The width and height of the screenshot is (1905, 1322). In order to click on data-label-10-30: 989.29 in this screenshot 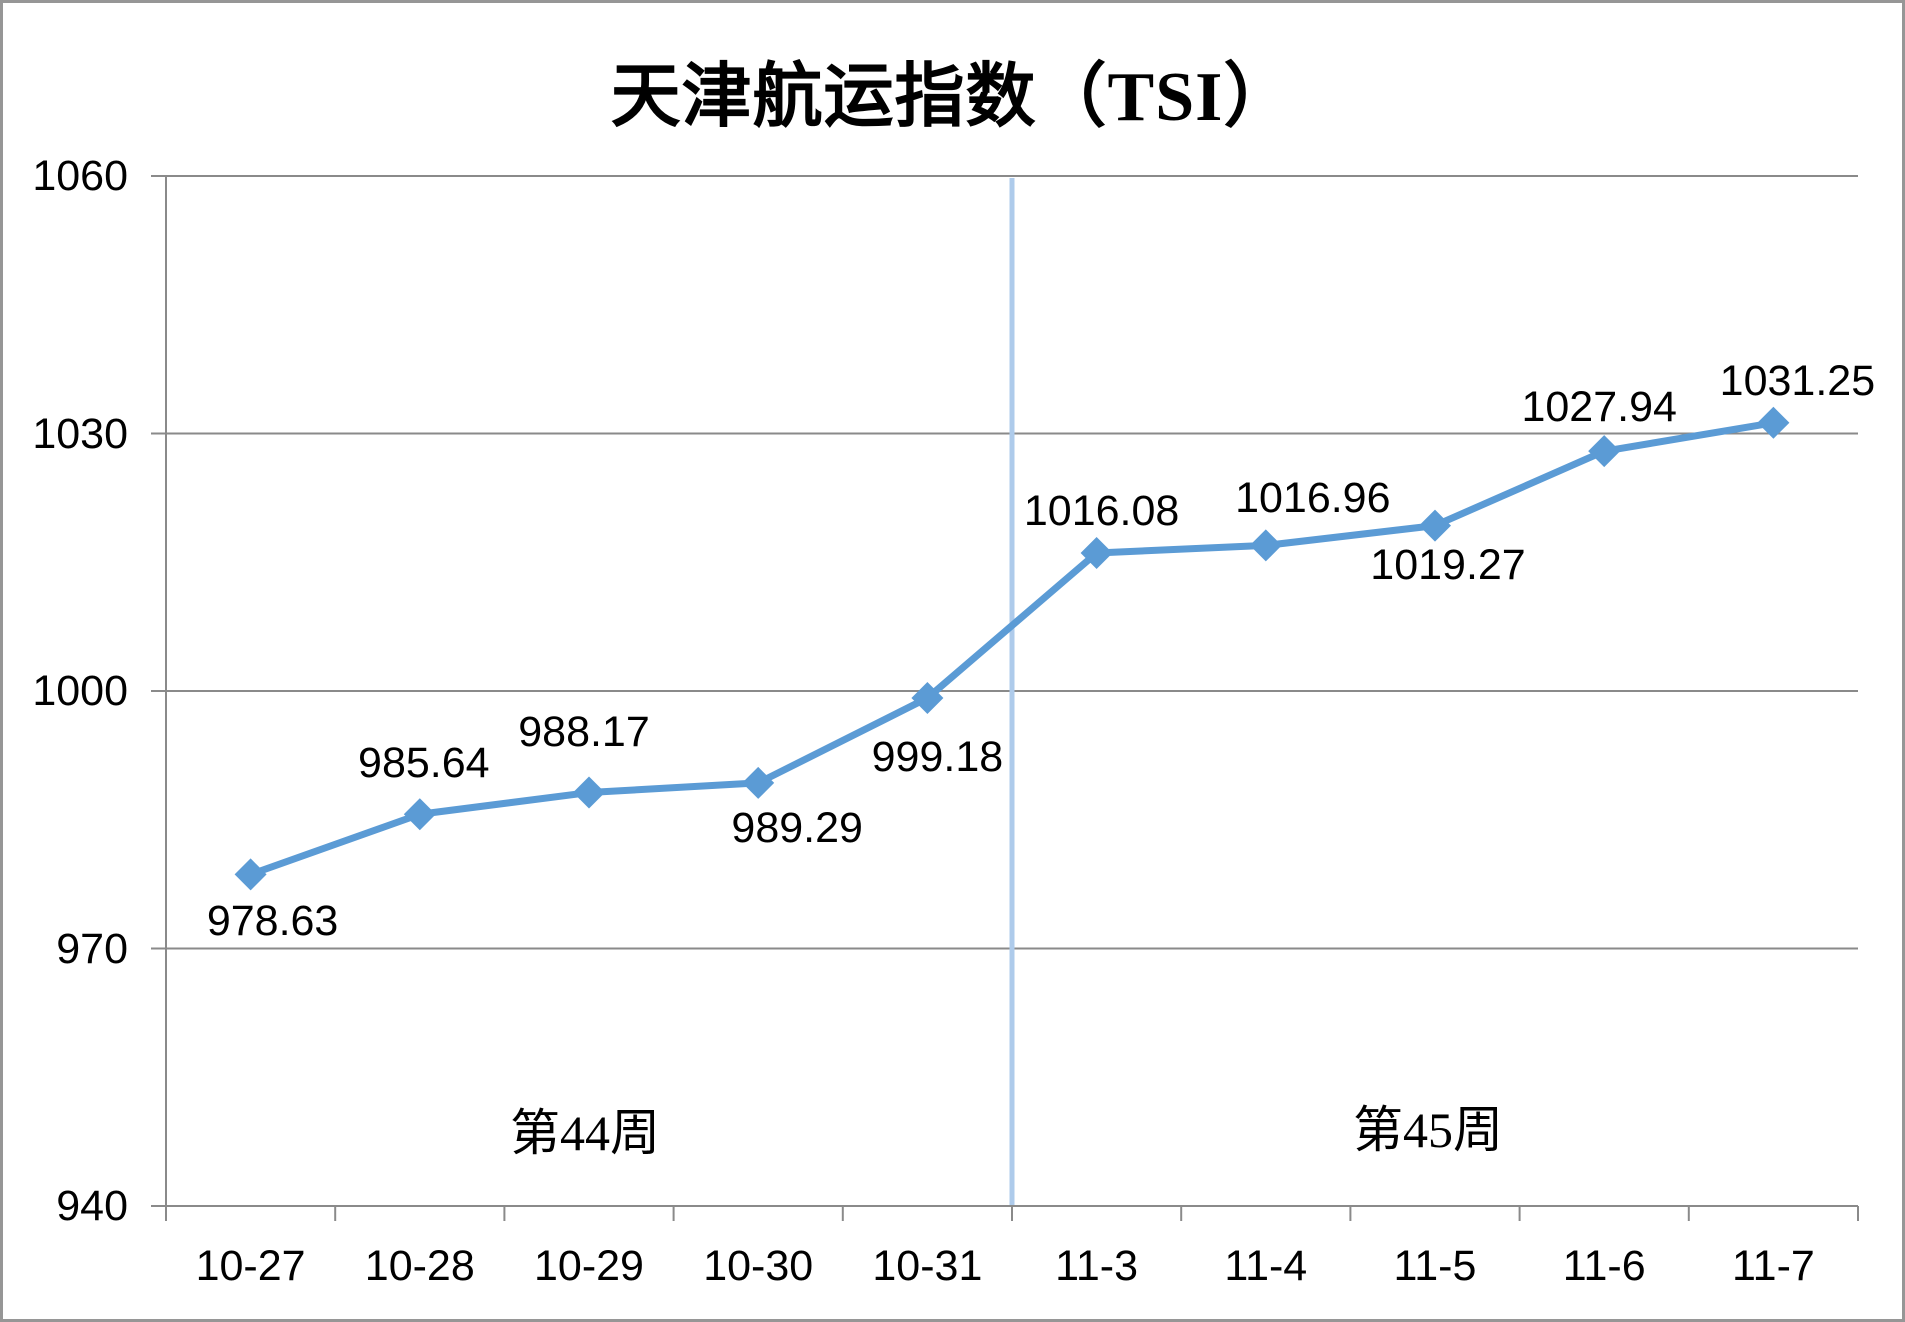, I will do `click(797, 827)`.